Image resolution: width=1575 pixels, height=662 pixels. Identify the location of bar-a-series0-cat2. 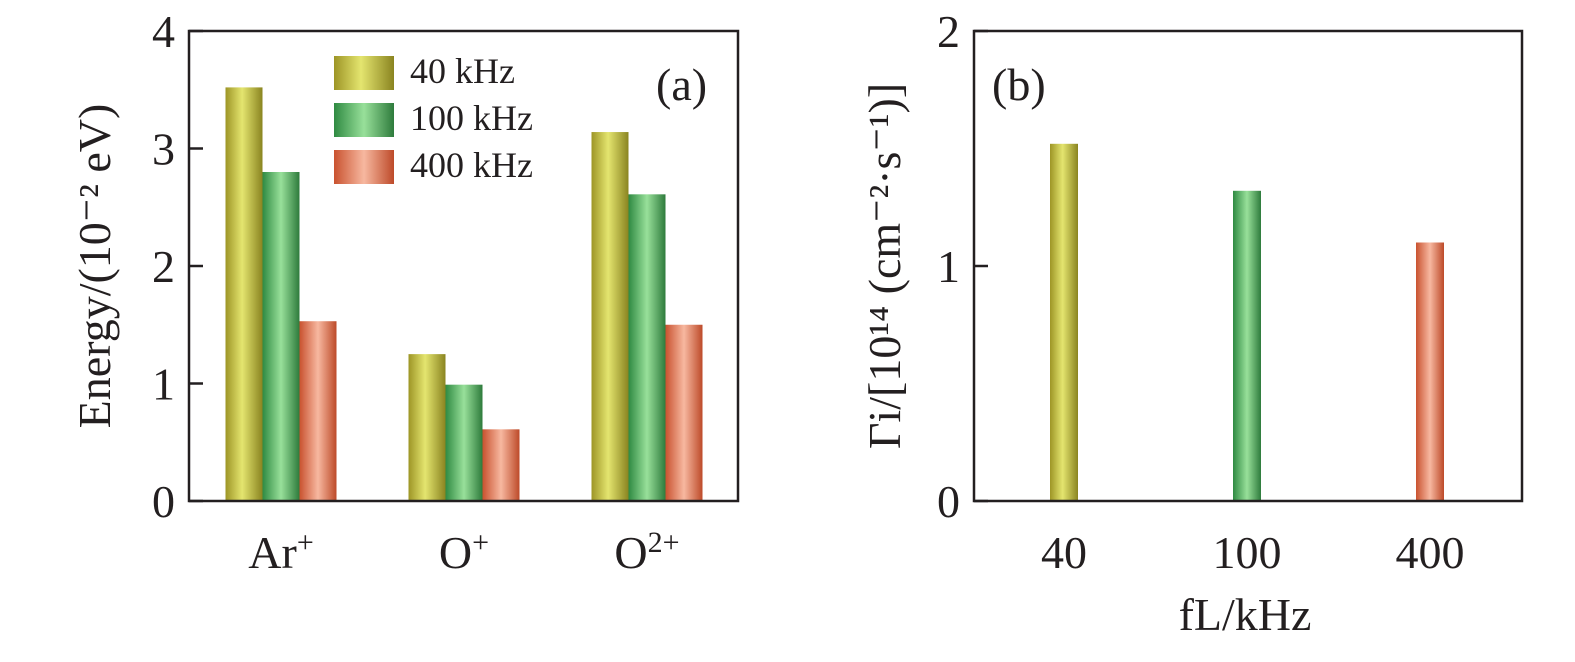
(610, 317).